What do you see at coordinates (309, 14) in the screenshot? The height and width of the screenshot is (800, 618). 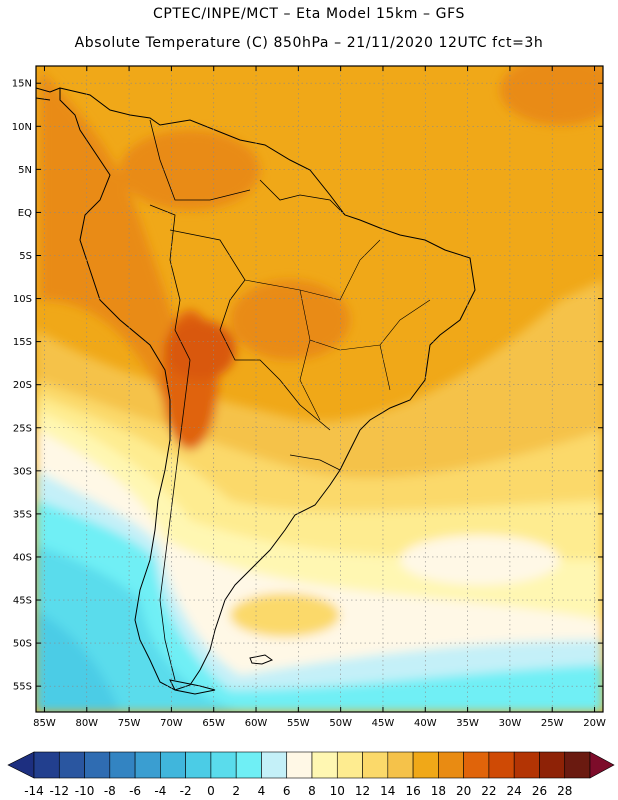 I see `chart-title-line1: CPTEC/INPE/MCT – Eta Model 15km – GFS` at bounding box center [309, 14].